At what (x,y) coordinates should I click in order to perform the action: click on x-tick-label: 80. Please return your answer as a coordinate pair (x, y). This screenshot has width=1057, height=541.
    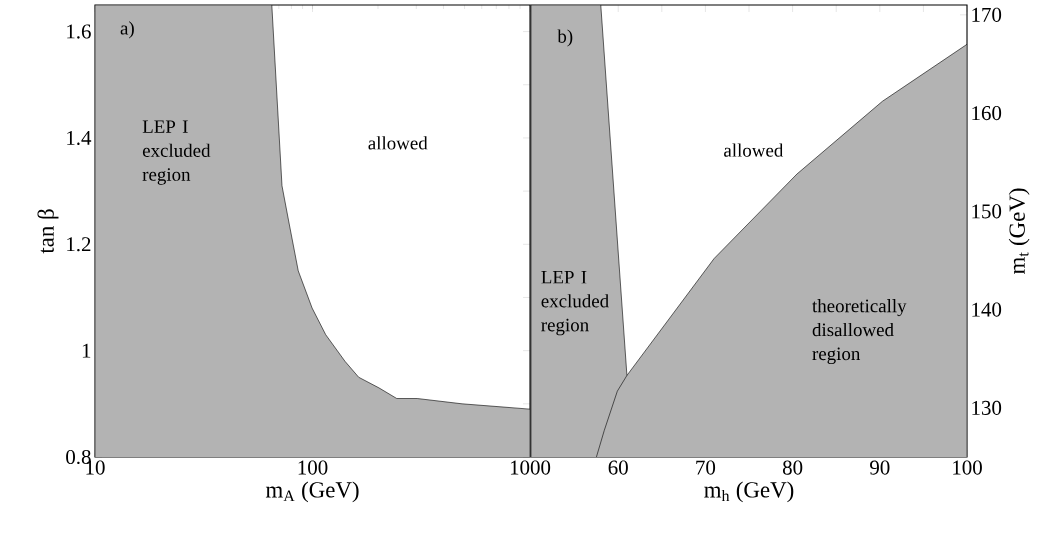
    Looking at the image, I should click on (792, 467).